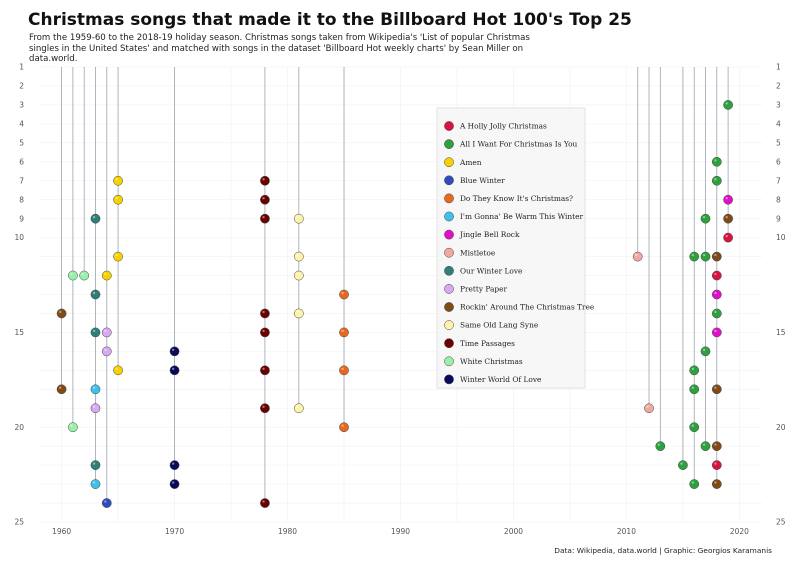 The width and height of the screenshot is (800, 571). What do you see at coordinates (487, 343) in the screenshot?
I see `legend-label: Time Passages` at bounding box center [487, 343].